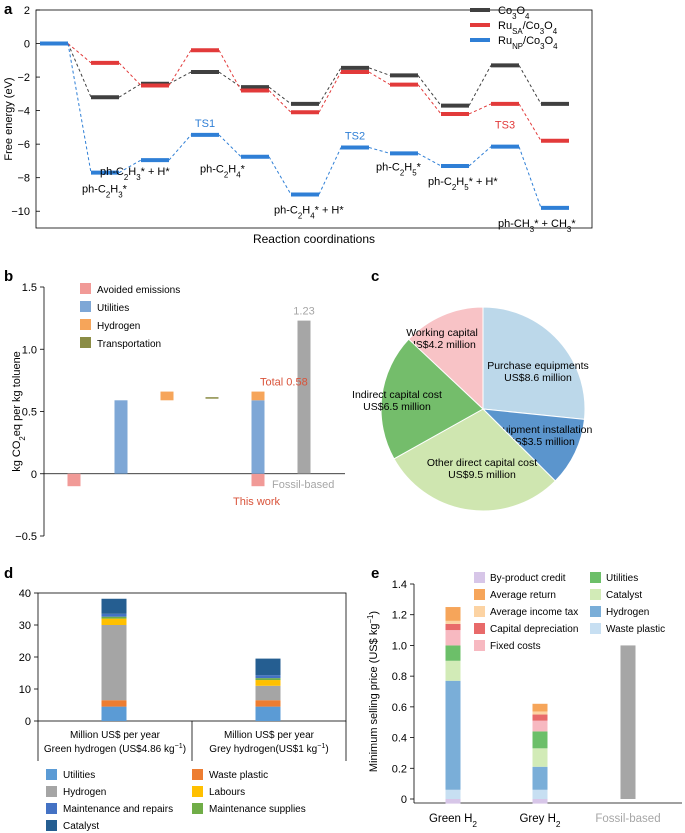  What do you see at coordinates (25, 690) in the screenshot?
I see `y-tick-label-3: 10` at bounding box center [25, 690].